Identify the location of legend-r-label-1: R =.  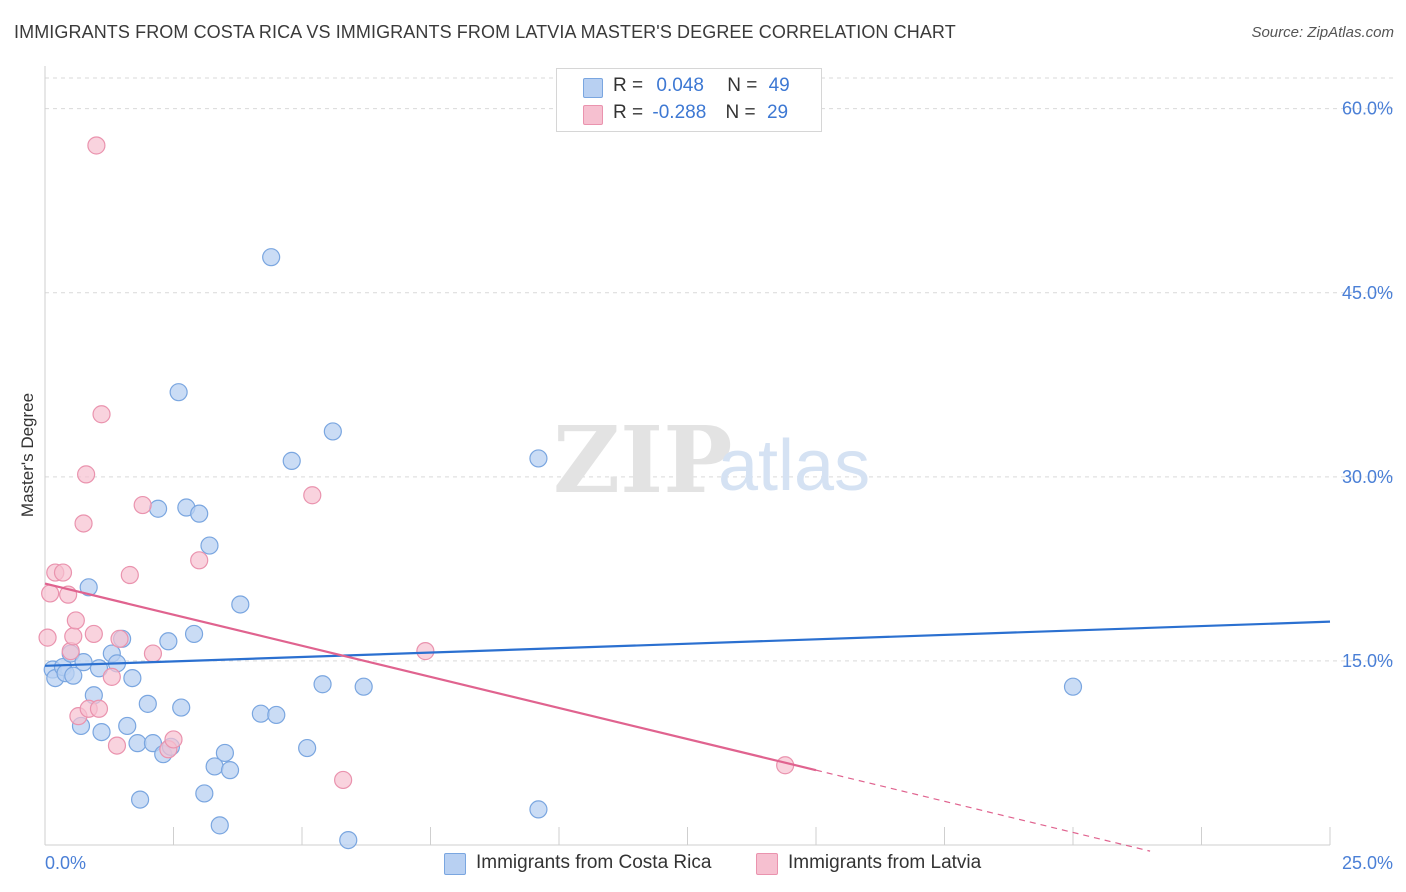
(628, 85).